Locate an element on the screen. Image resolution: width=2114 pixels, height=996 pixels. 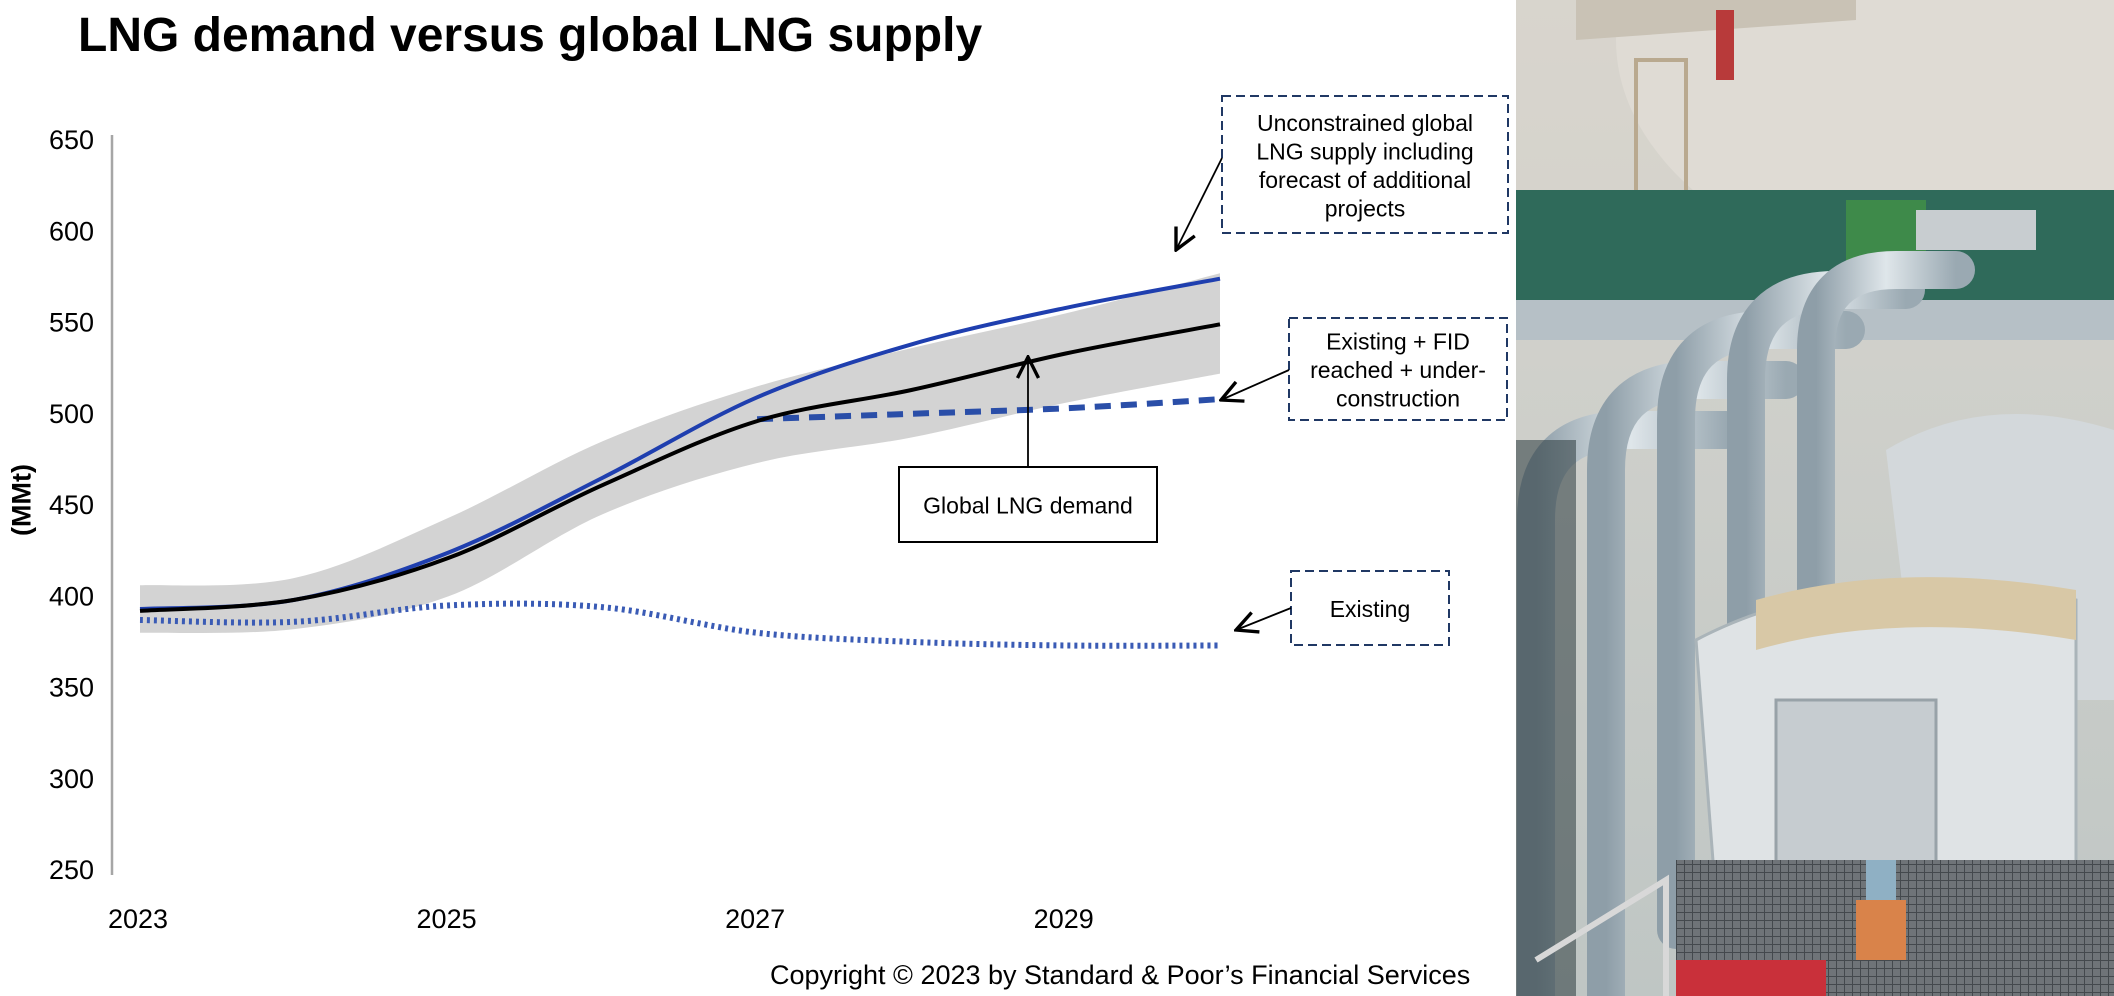
existing-fid-construction-line is located at coordinates (988, 409).